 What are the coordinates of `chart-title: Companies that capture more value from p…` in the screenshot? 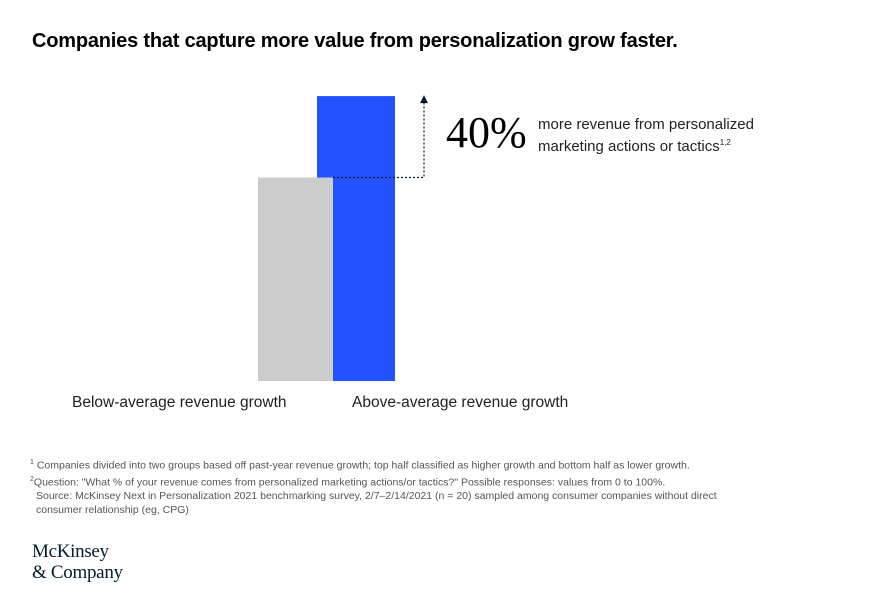 It's located at (355, 41).